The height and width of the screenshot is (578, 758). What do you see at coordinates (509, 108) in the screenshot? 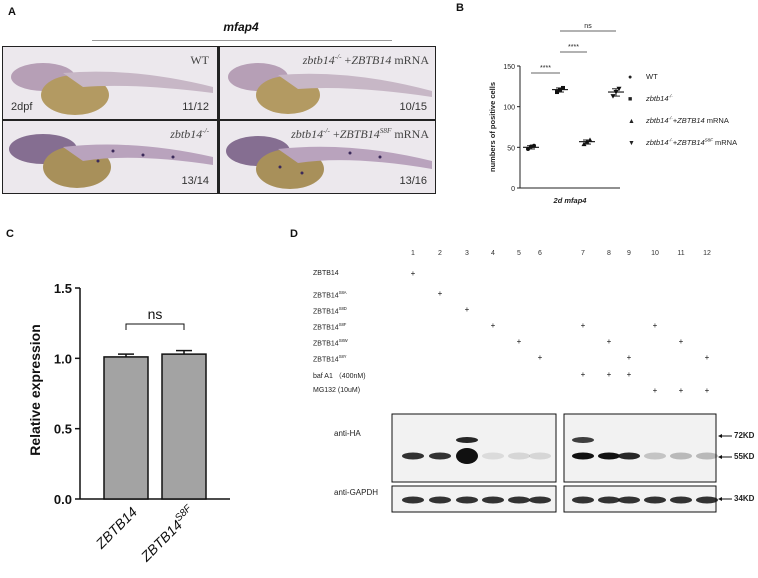
I see `y-tick-label: 100` at bounding box center [509, 108].